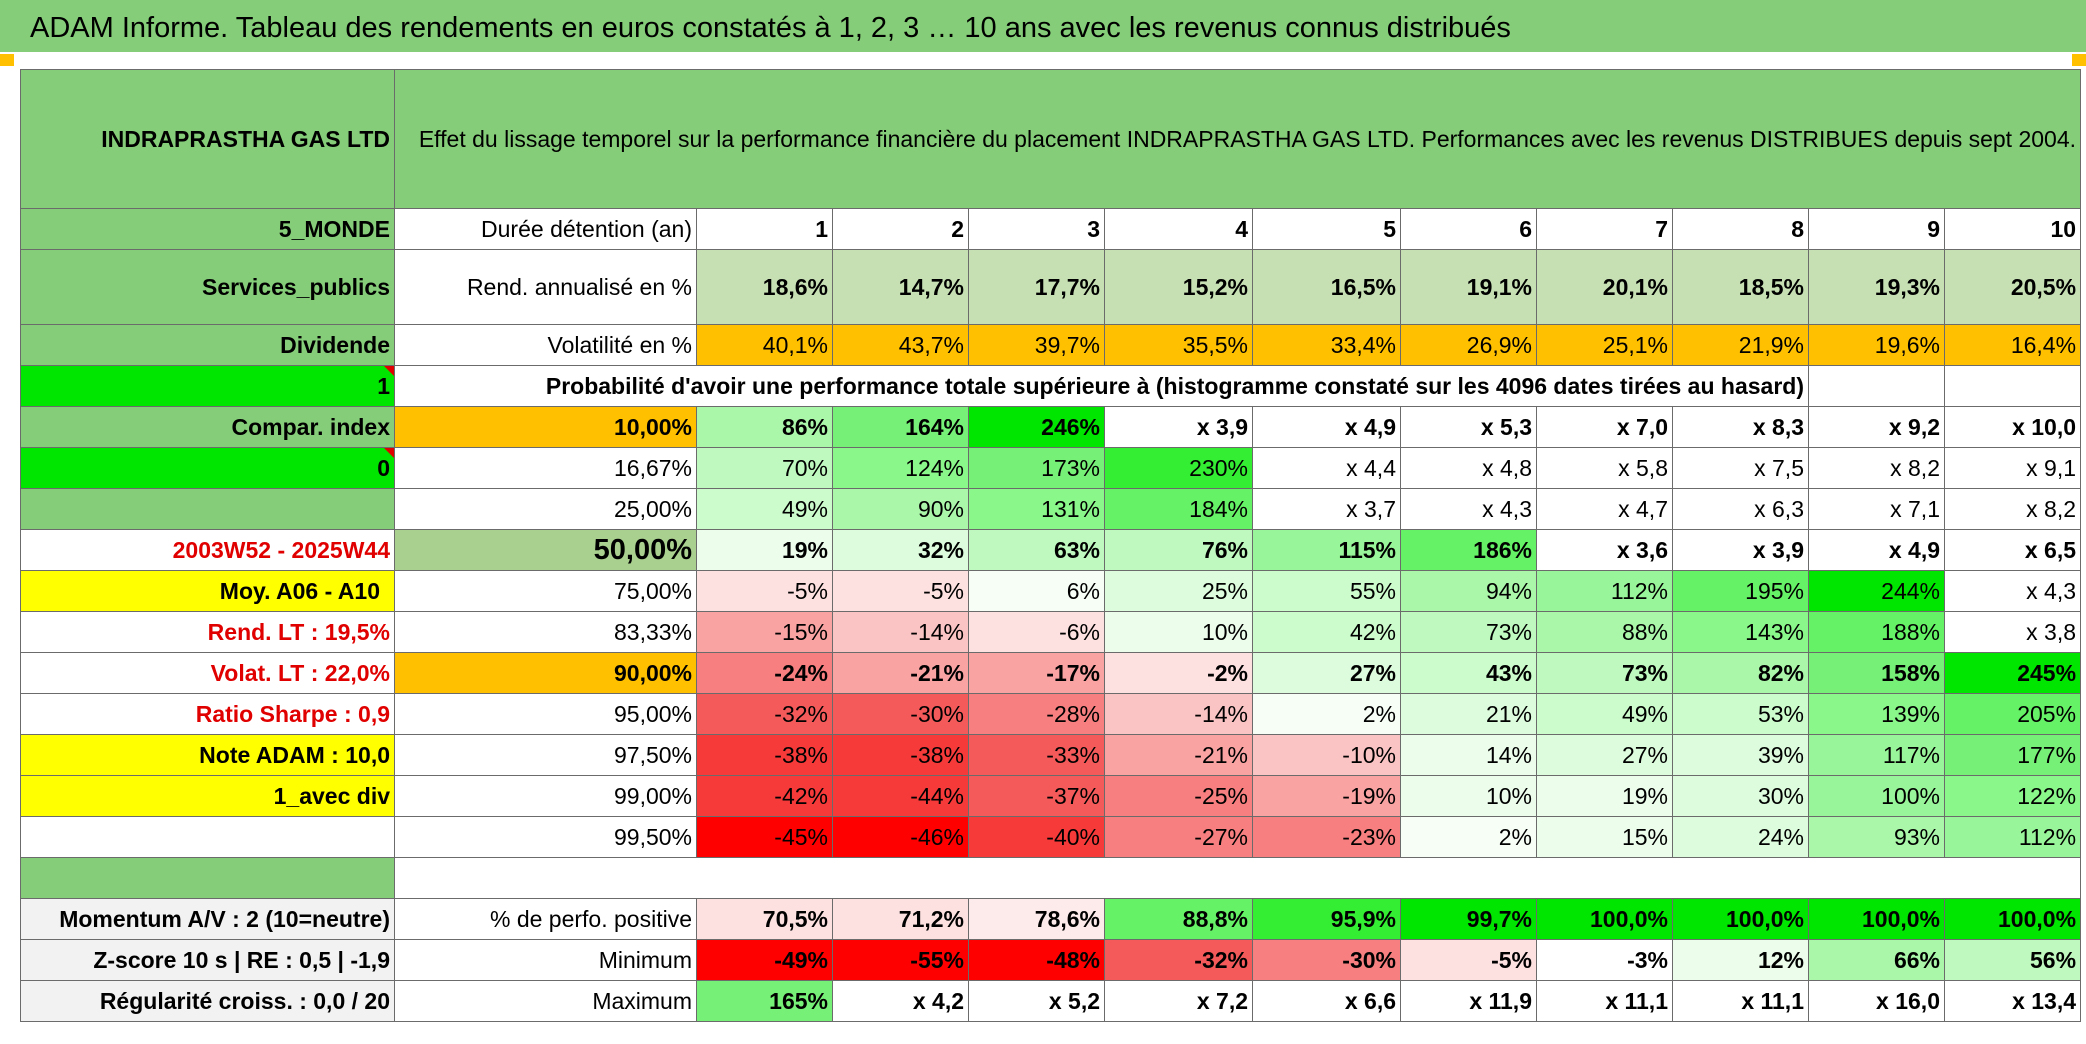  I want to click on probability-cell: 32%, so click(900, 550).